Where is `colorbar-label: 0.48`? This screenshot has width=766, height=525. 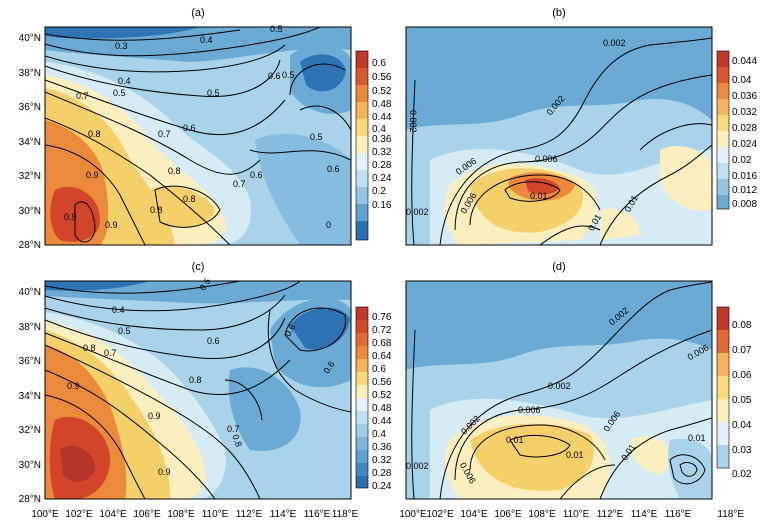
colorbar-label: 0.48 is located at coordinates (382, 408).